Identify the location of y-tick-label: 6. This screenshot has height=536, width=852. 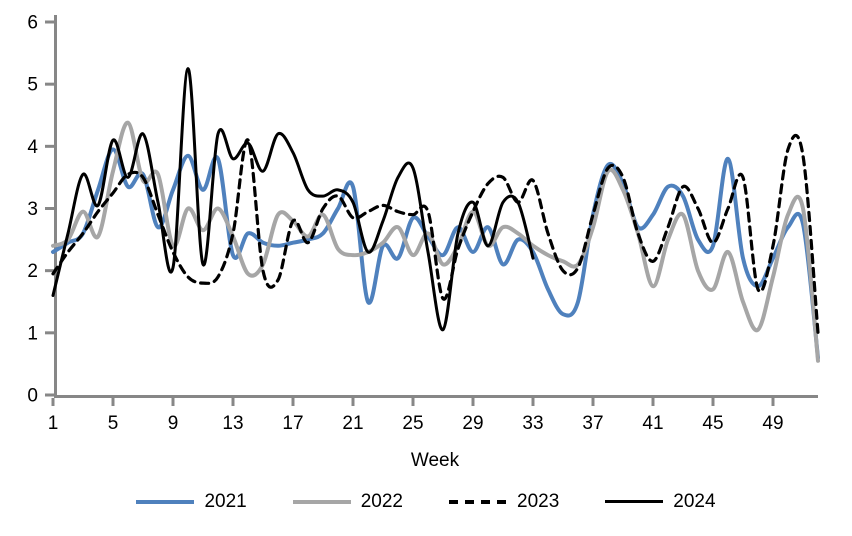
(32, 23).